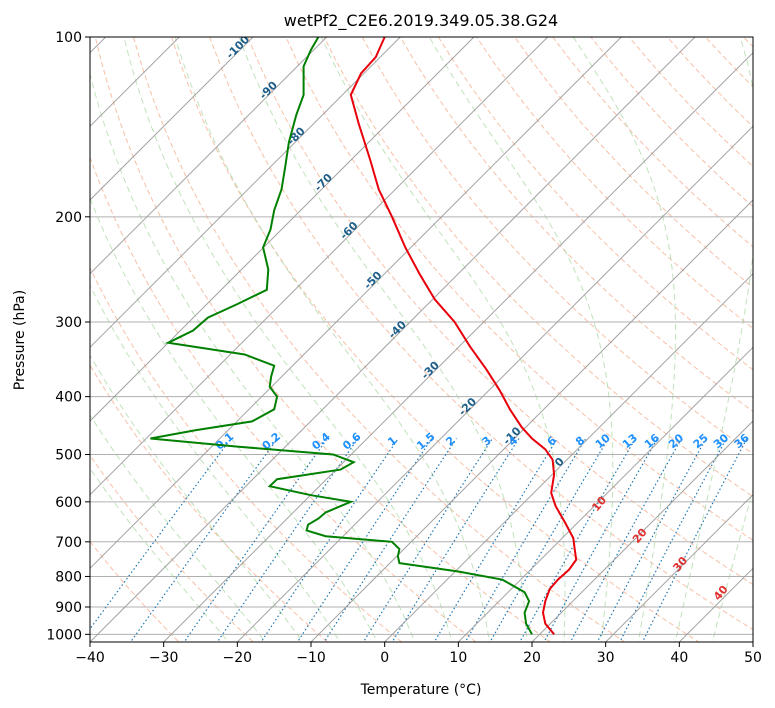 The image size is (775, 708). What do you see at coordinates (630, 441) in the screenshot?
I see `mixing-ratio-label: 13` at bounding box center [630, 441].